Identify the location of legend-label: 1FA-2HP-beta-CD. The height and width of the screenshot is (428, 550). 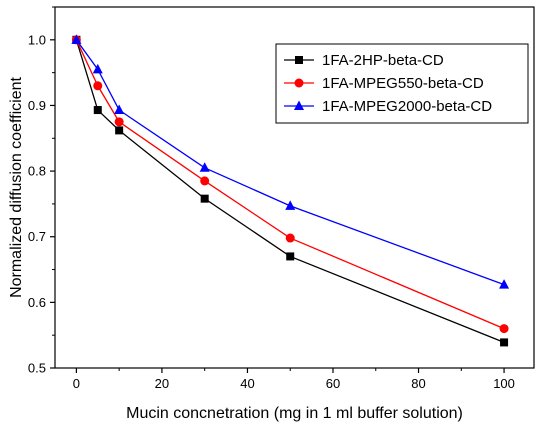
(383, 60).